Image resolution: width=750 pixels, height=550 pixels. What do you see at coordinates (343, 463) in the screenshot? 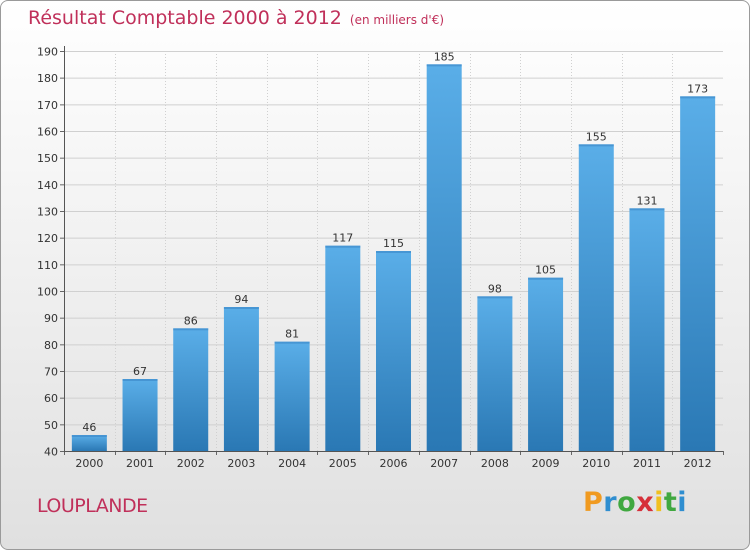
I see `x-tick-label-2005: 2005` at bounding box center [343, 463].